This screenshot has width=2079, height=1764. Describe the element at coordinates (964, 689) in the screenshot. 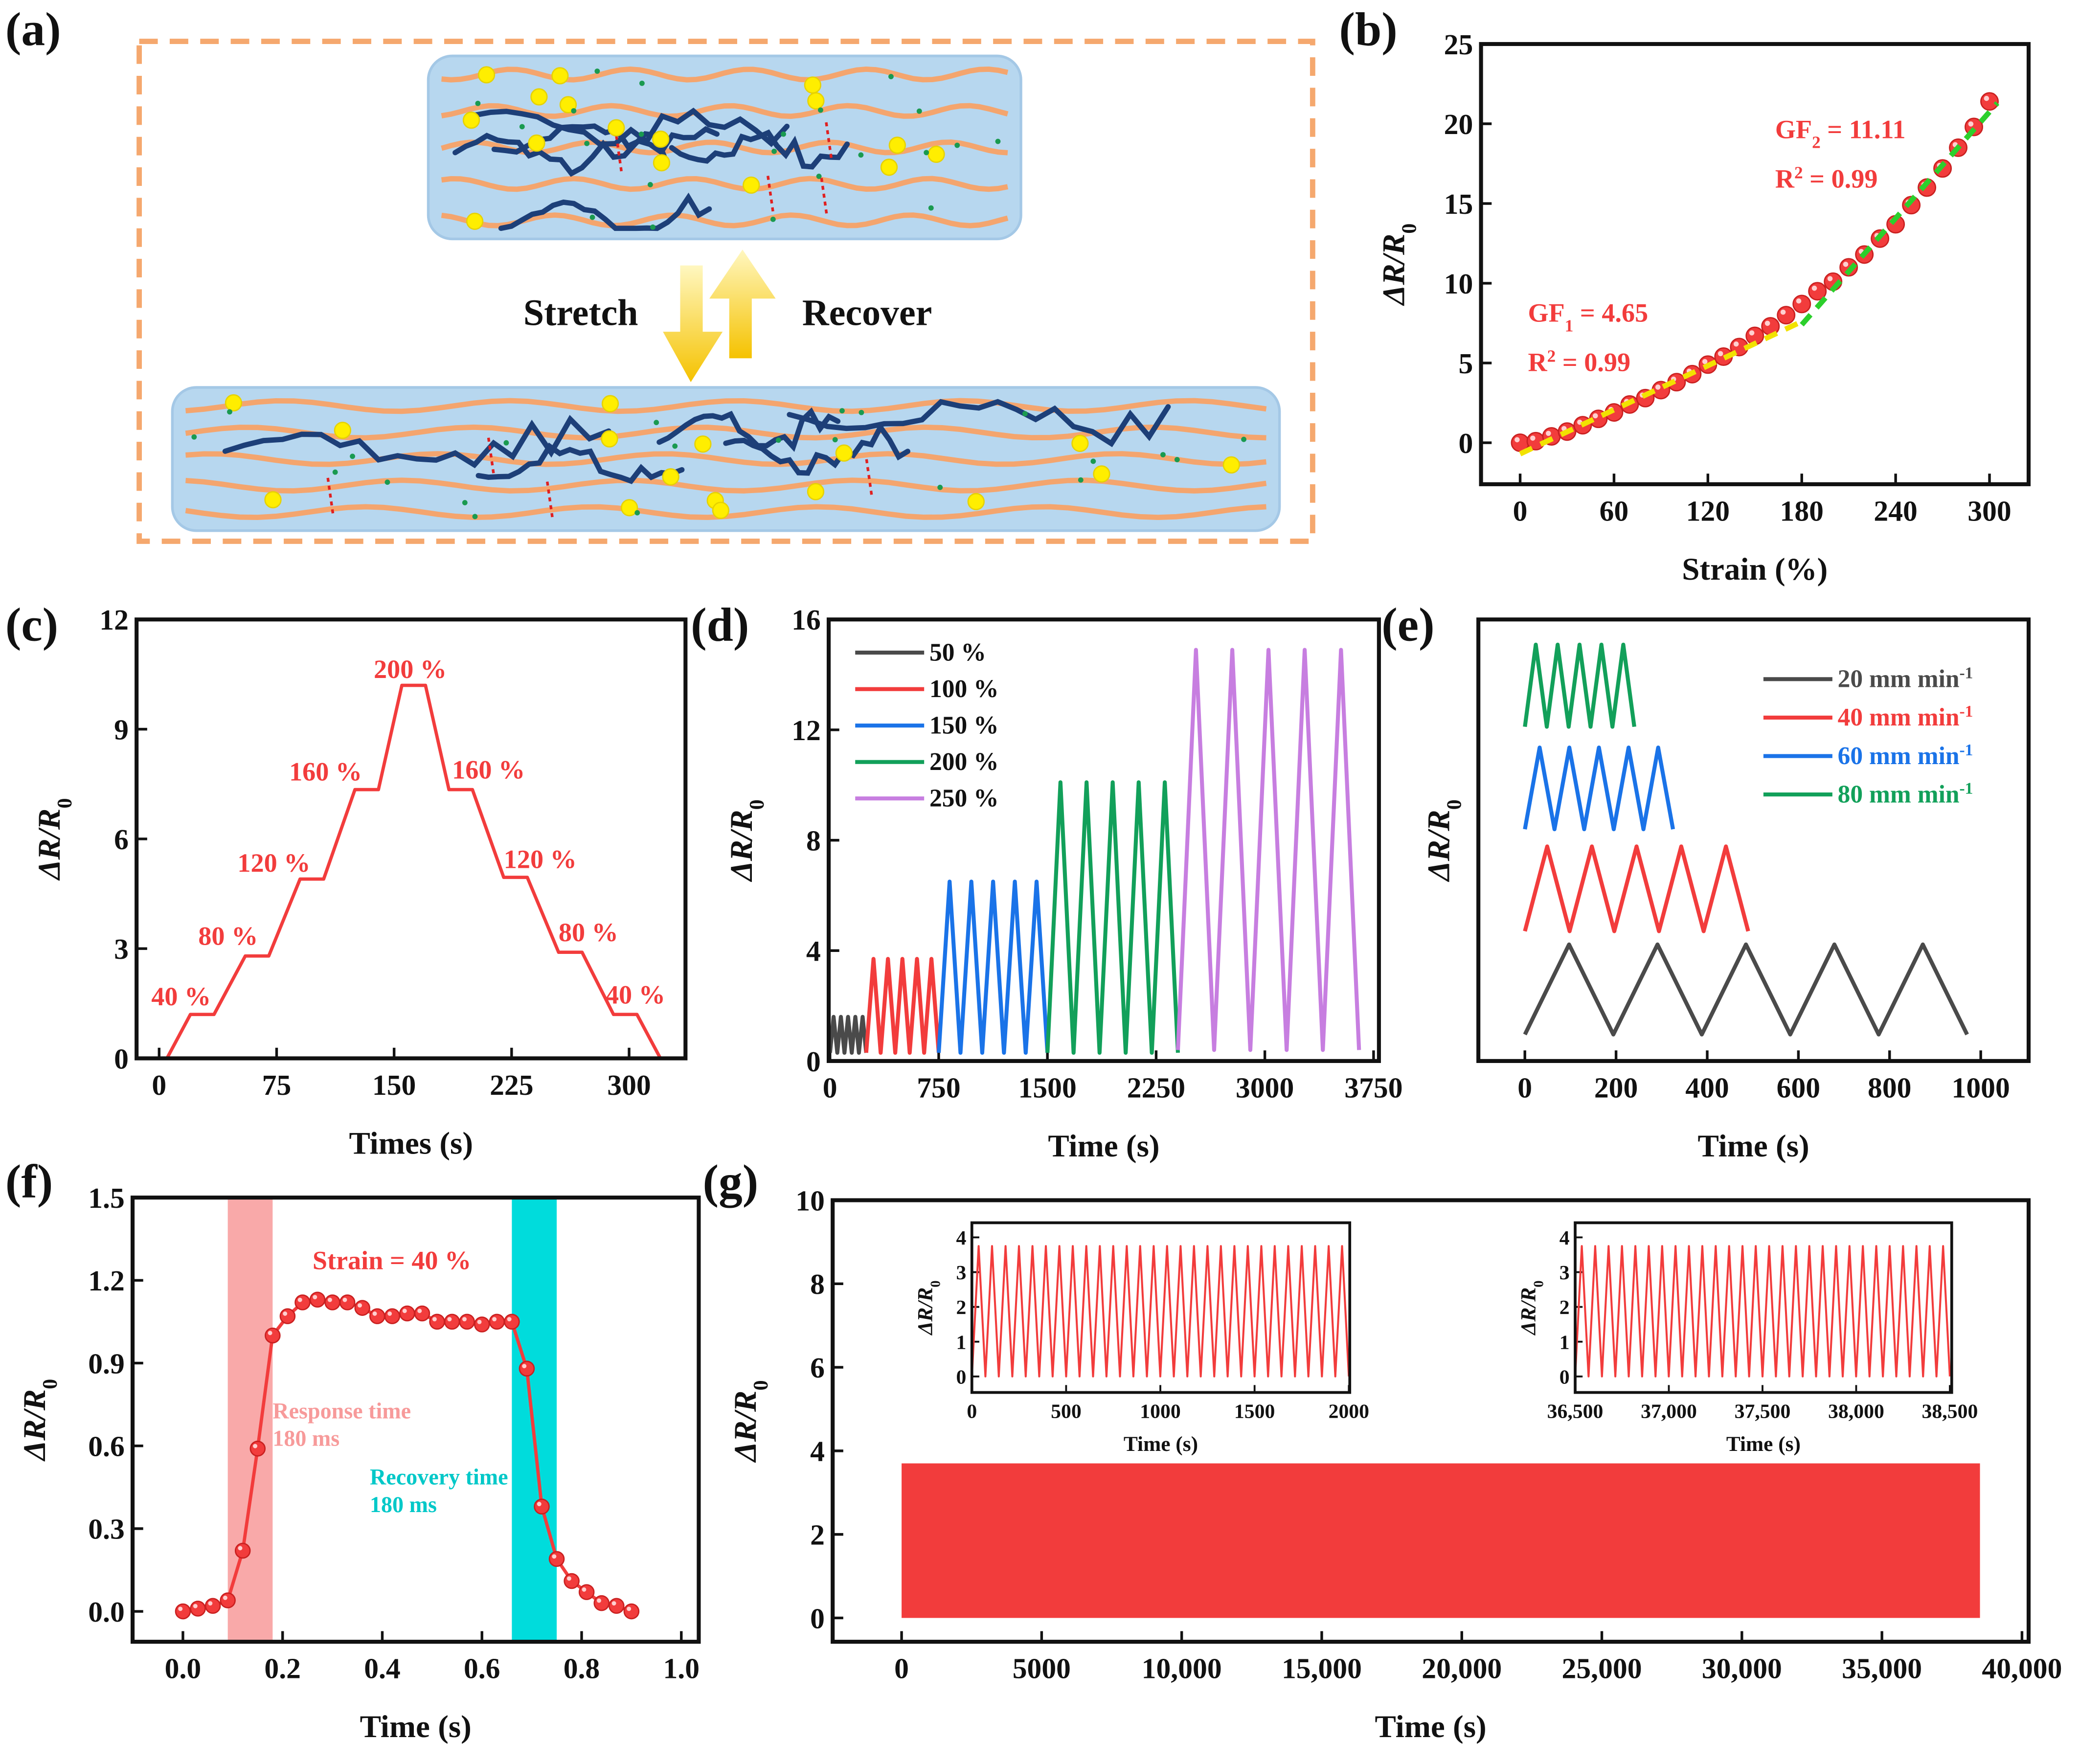

I see `text-part: 100 %` at that location.